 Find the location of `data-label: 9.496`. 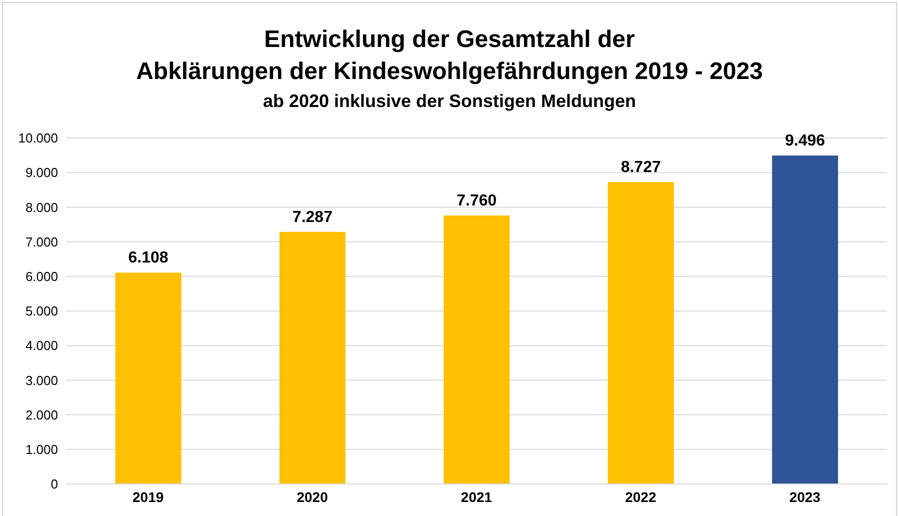

data-label: 9.496 is located at coordinates (805, 141).